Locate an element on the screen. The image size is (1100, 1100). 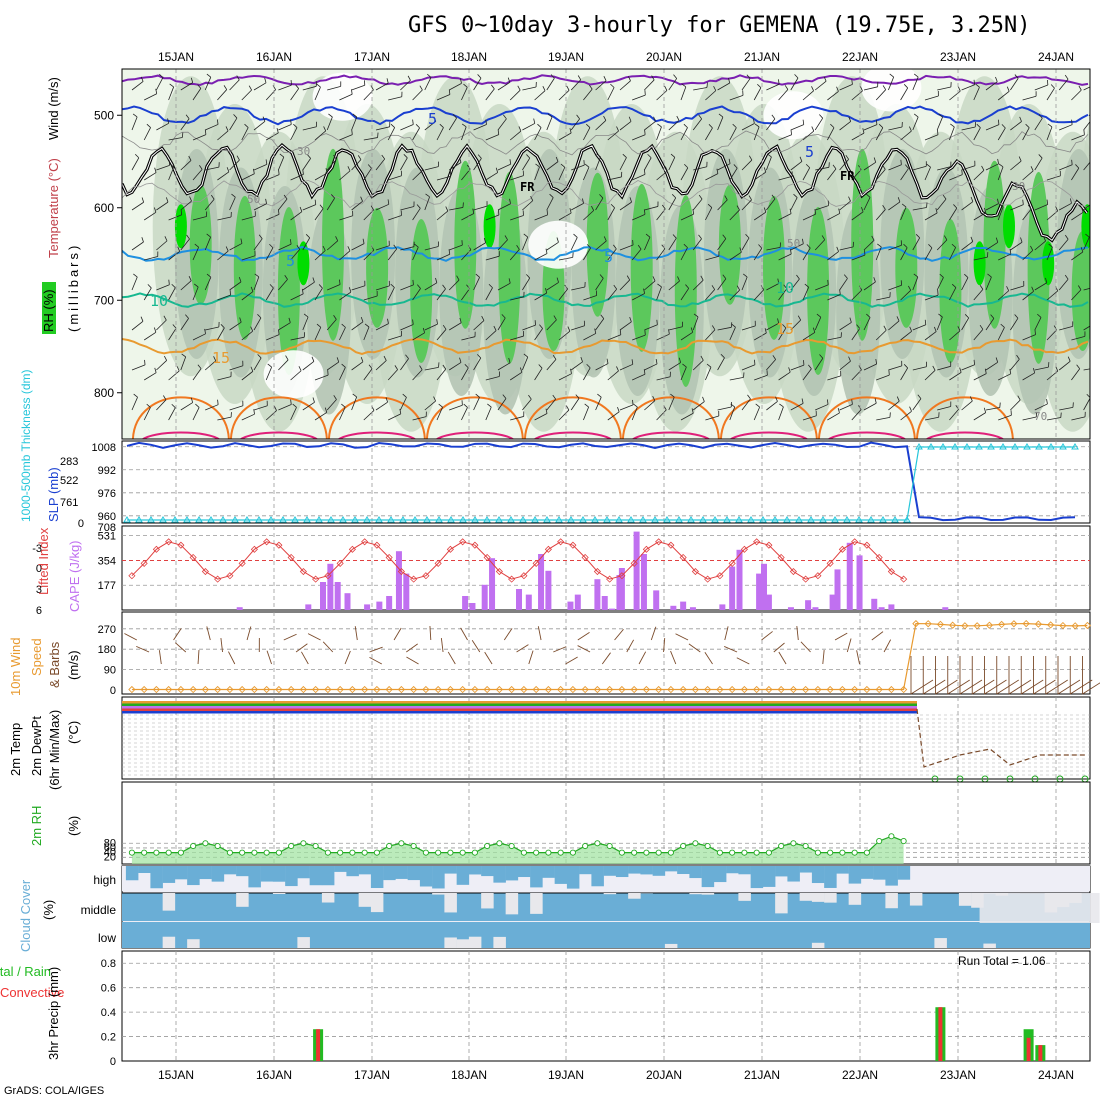
rh2m-tick-label: 60 is located at coordinates (110, 848).